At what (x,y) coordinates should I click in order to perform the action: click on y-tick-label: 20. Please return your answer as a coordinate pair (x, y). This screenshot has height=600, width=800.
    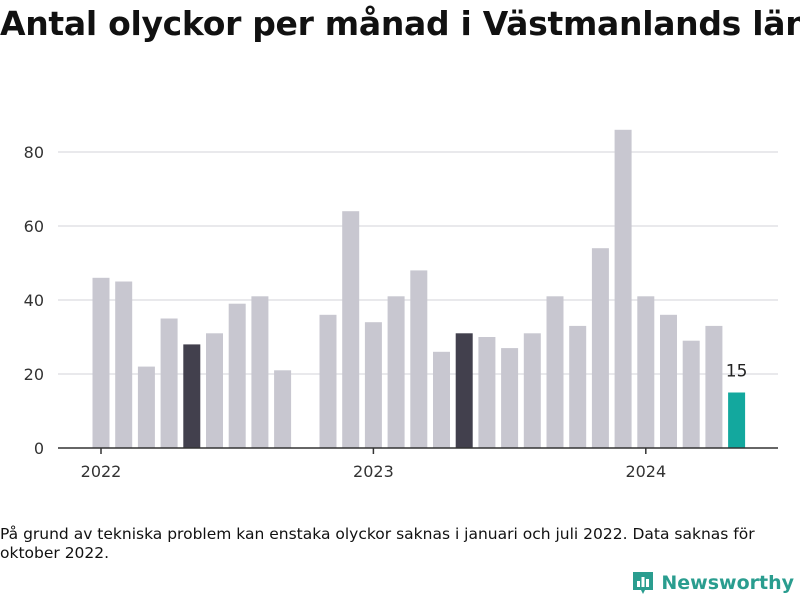
    Looking at the image, I should click on (34, 374).